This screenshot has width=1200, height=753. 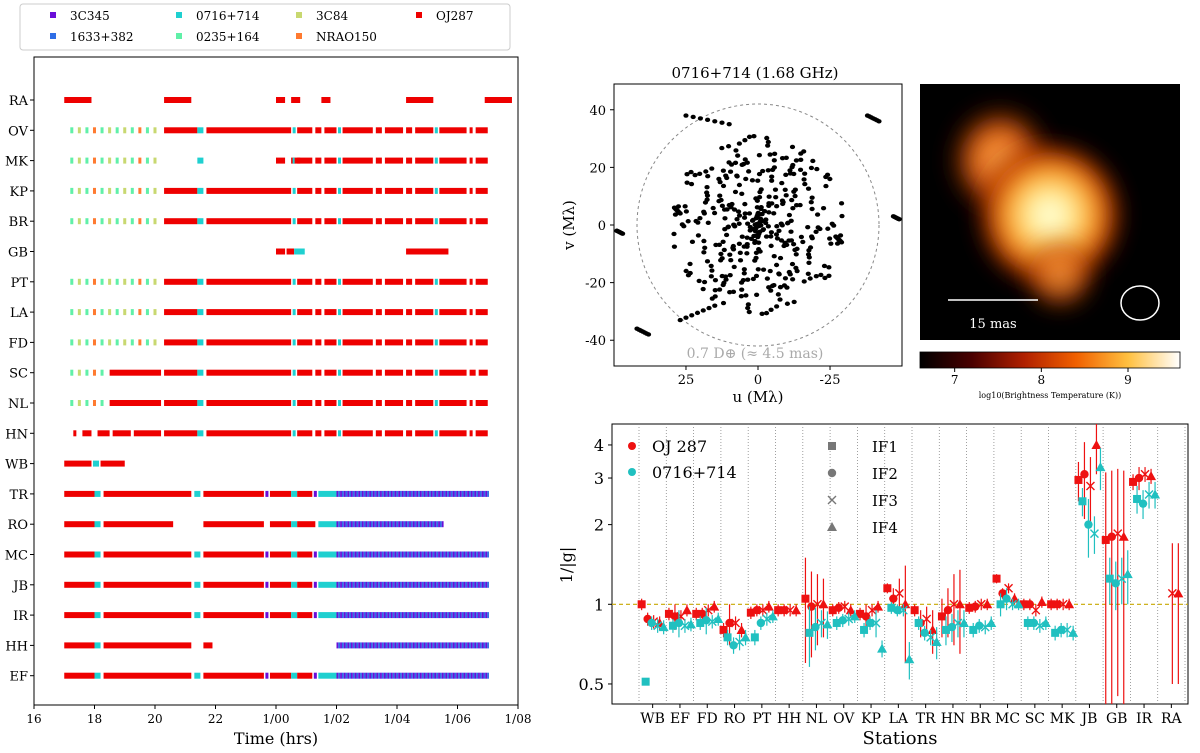 I want to click on uv-ylabel: v (Mλ), so click(x=569, y=225).